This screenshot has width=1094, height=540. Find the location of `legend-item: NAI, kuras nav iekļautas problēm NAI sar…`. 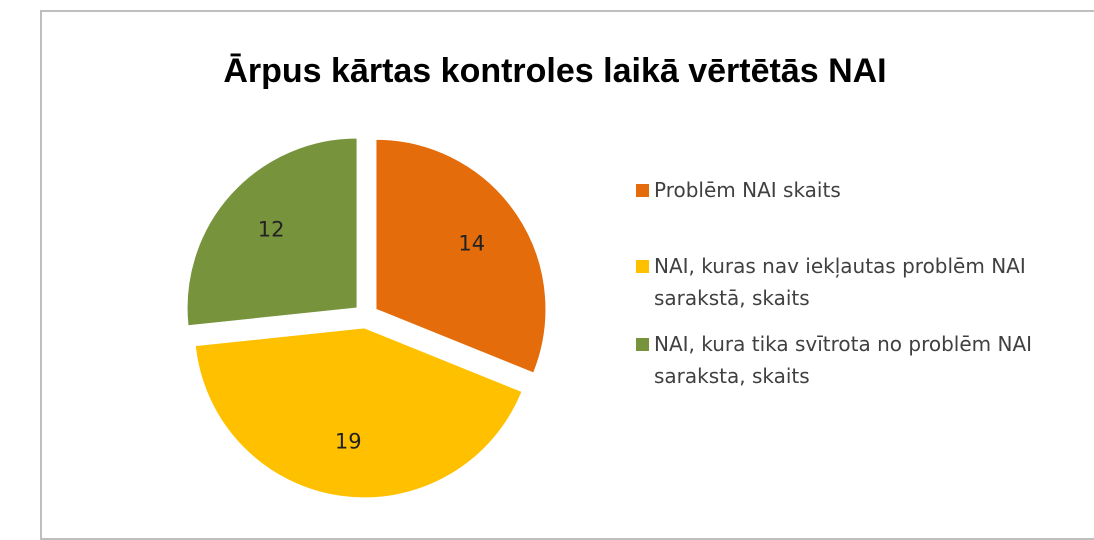

legend-item: NAI, kuras nav iekļautas problēm NAI sar… is located at coordinates (865, 282).